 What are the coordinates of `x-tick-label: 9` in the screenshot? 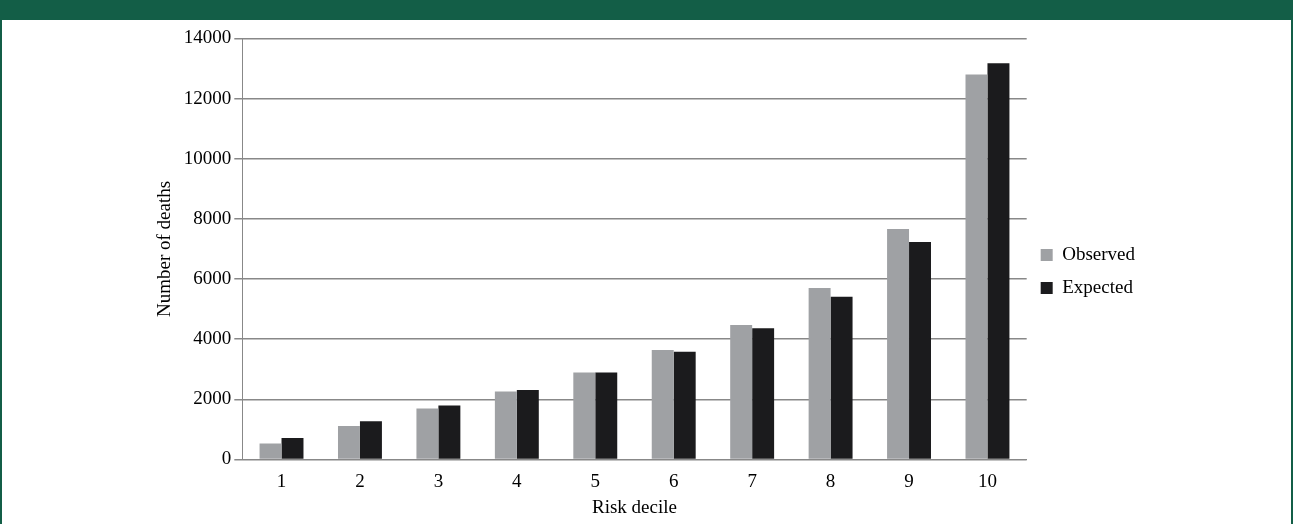 It's located at (909, 480).